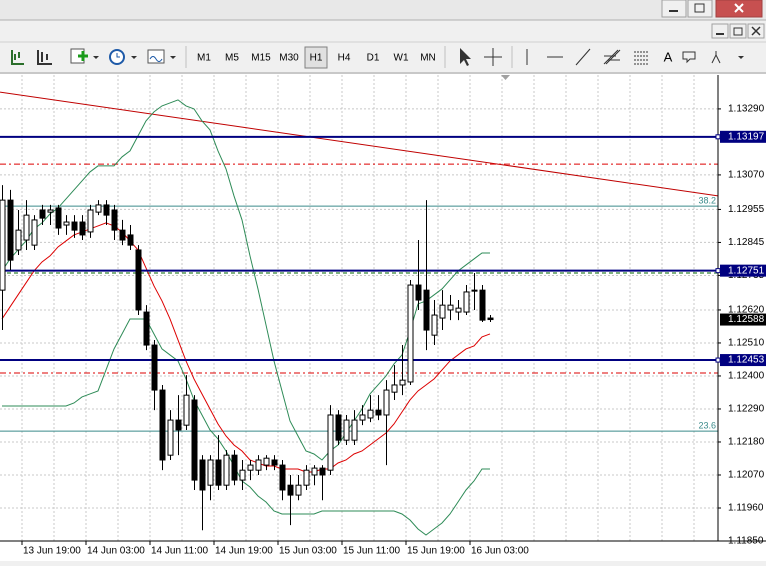  What do you see at coordinates (44, 57) in the screenshot?
I see `candle-tool` at bounding box center [44, 57].